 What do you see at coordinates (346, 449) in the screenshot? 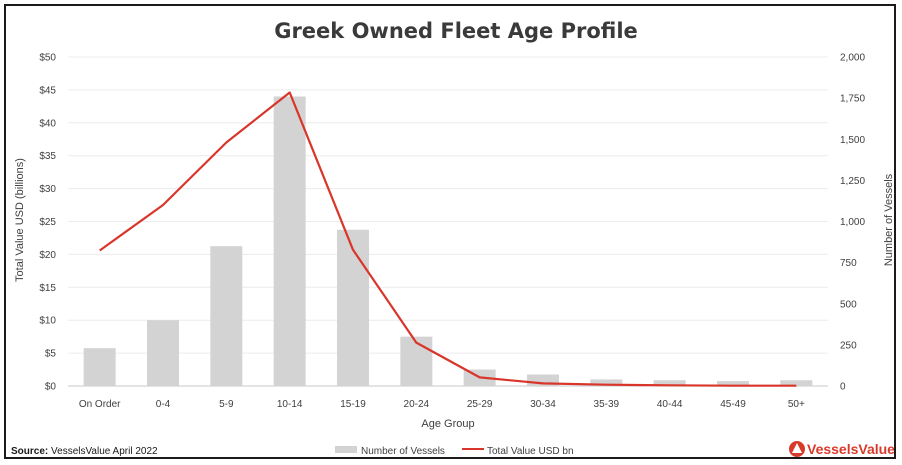
I see `legend-swatch-vessels` at bounding box center [346, 449].